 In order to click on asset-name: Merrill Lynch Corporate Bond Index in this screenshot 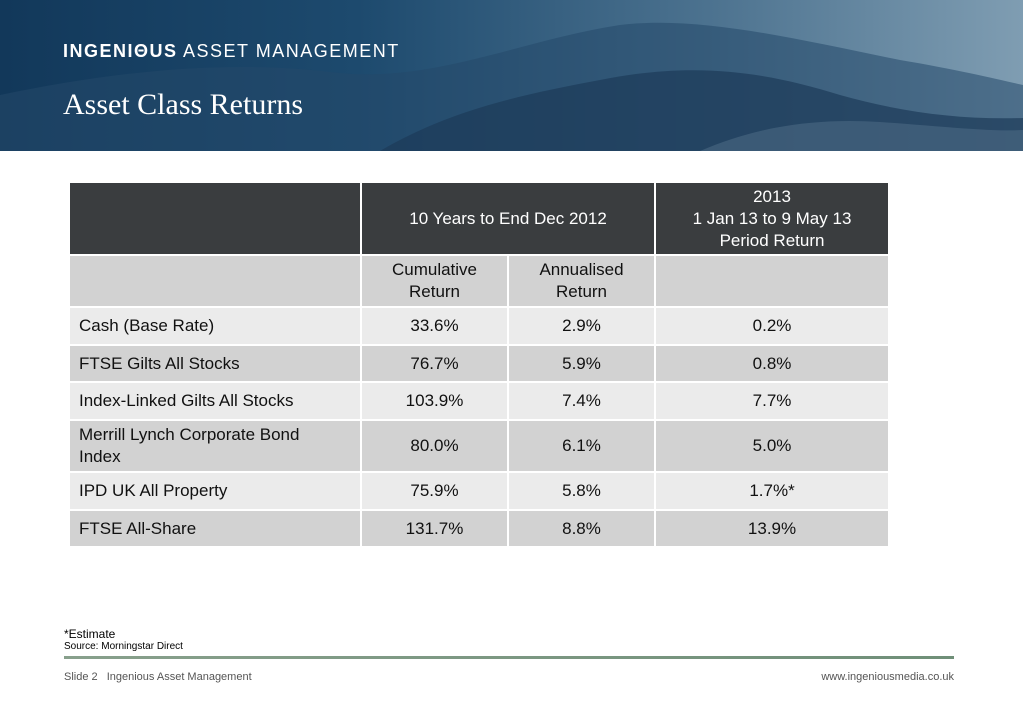, I will do `click(215, 446)`.